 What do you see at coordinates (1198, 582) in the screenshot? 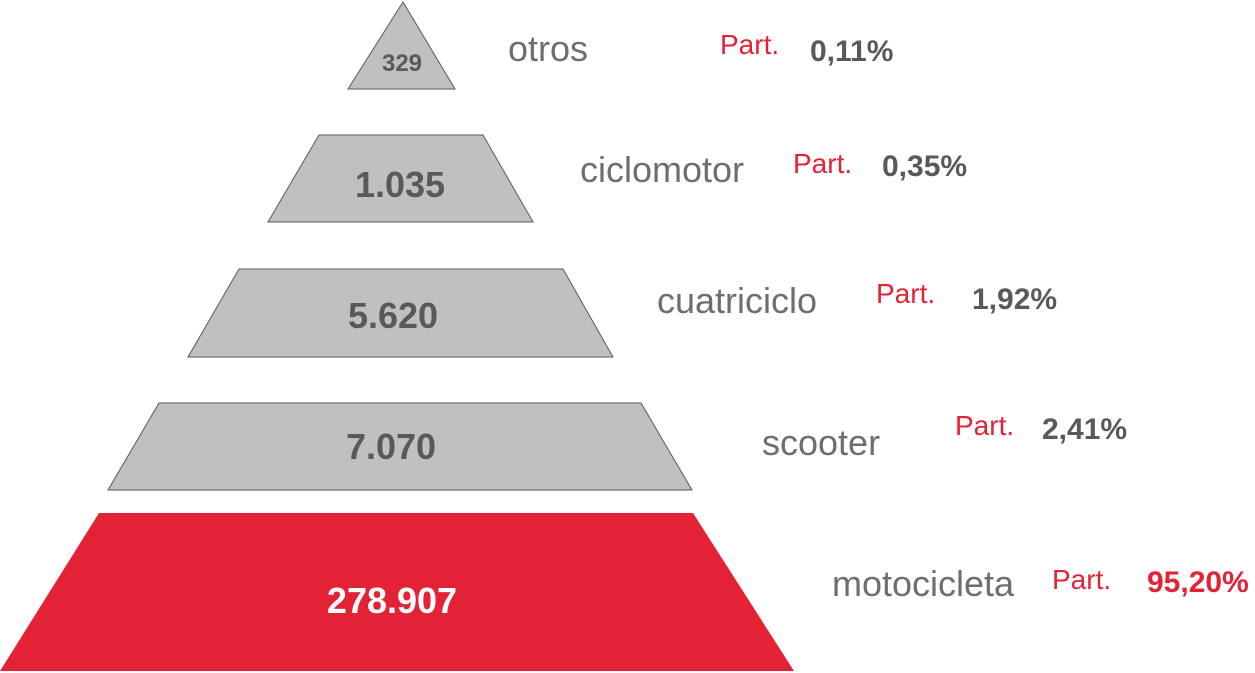
I see `tier-share-value: 95,20%` at bounding box center [1198, 582].